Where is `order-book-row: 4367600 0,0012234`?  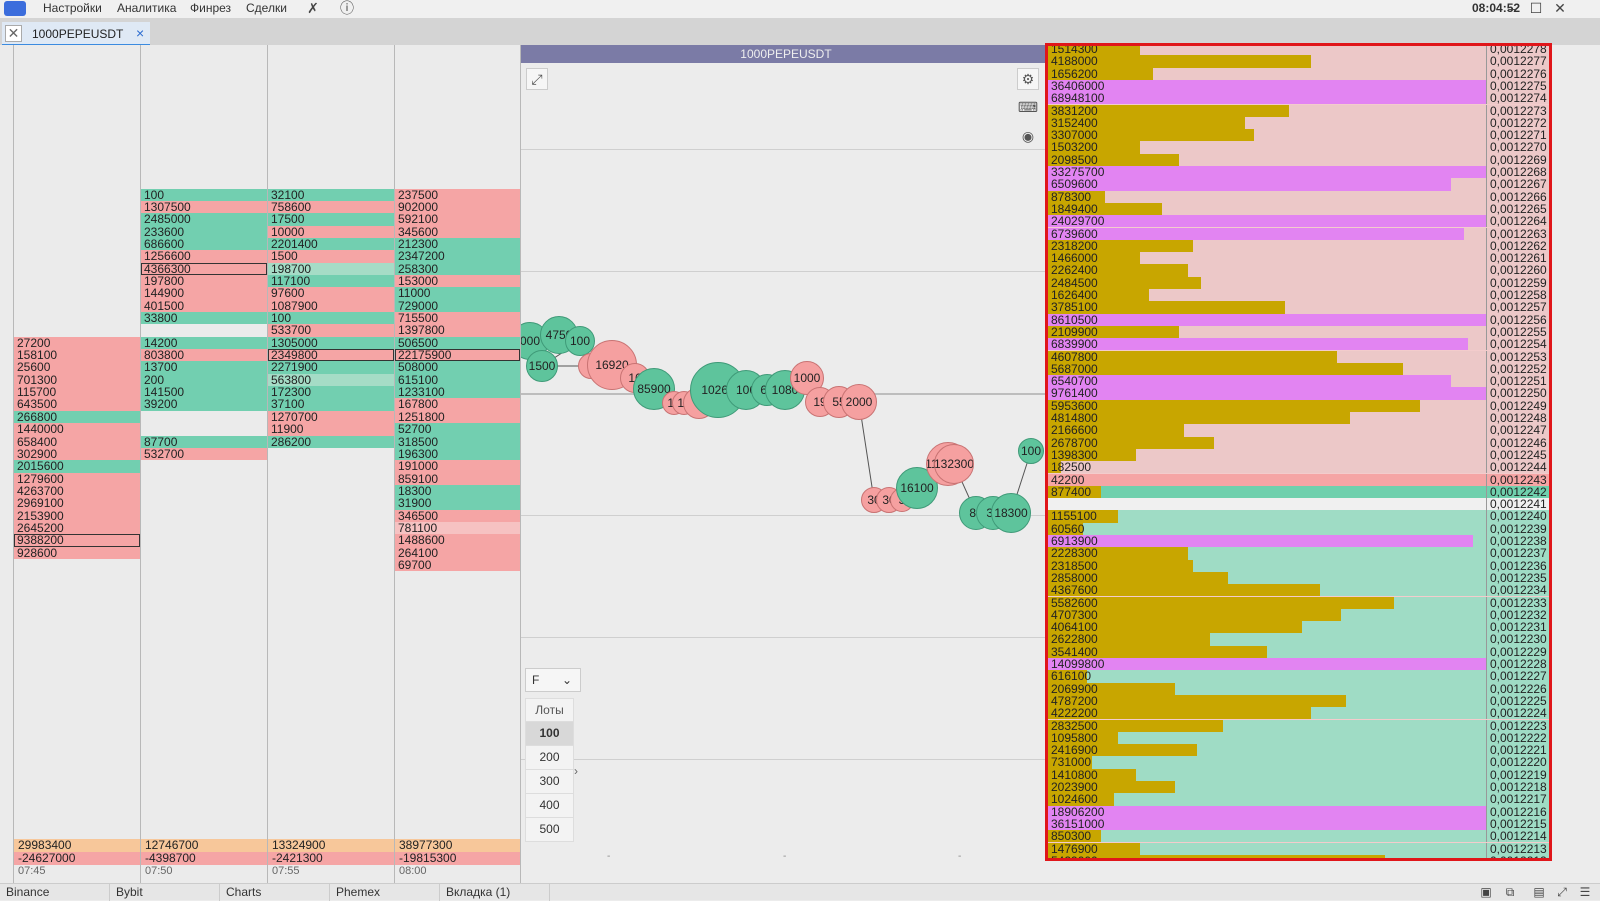
order-book-row: 4367600 0,0012234 is located at coordinates (1298, 590).